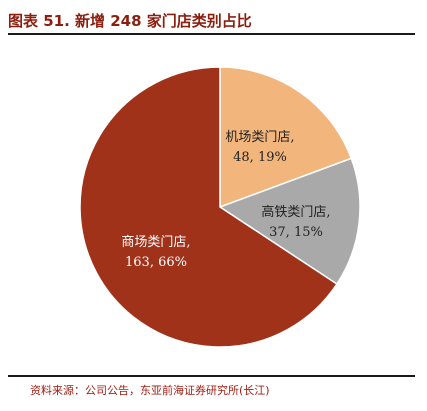 The image size is (427, 411). Describe the element at coordinates (130, 21) in the screenshot. I see `chart-title: 图表 51. 新增 248 家门店类别占比` at that location.